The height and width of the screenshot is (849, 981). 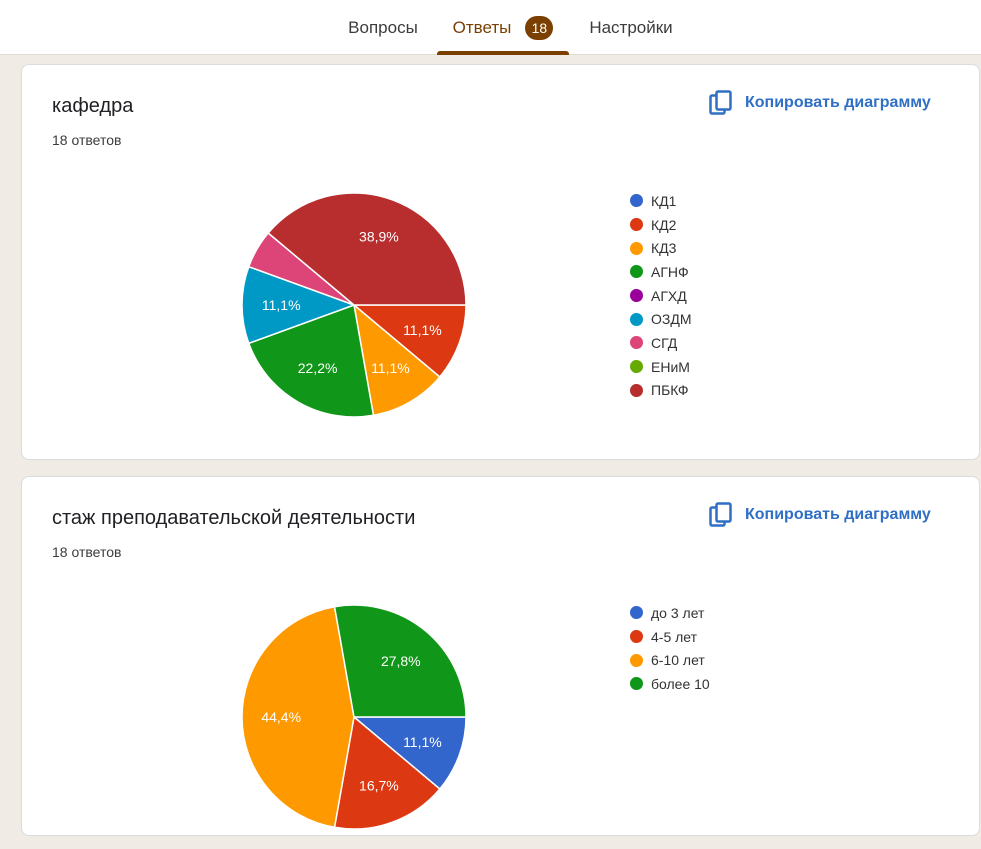 I want to click on tab-questions-label: Вопросы, so click(x=383, y=27).